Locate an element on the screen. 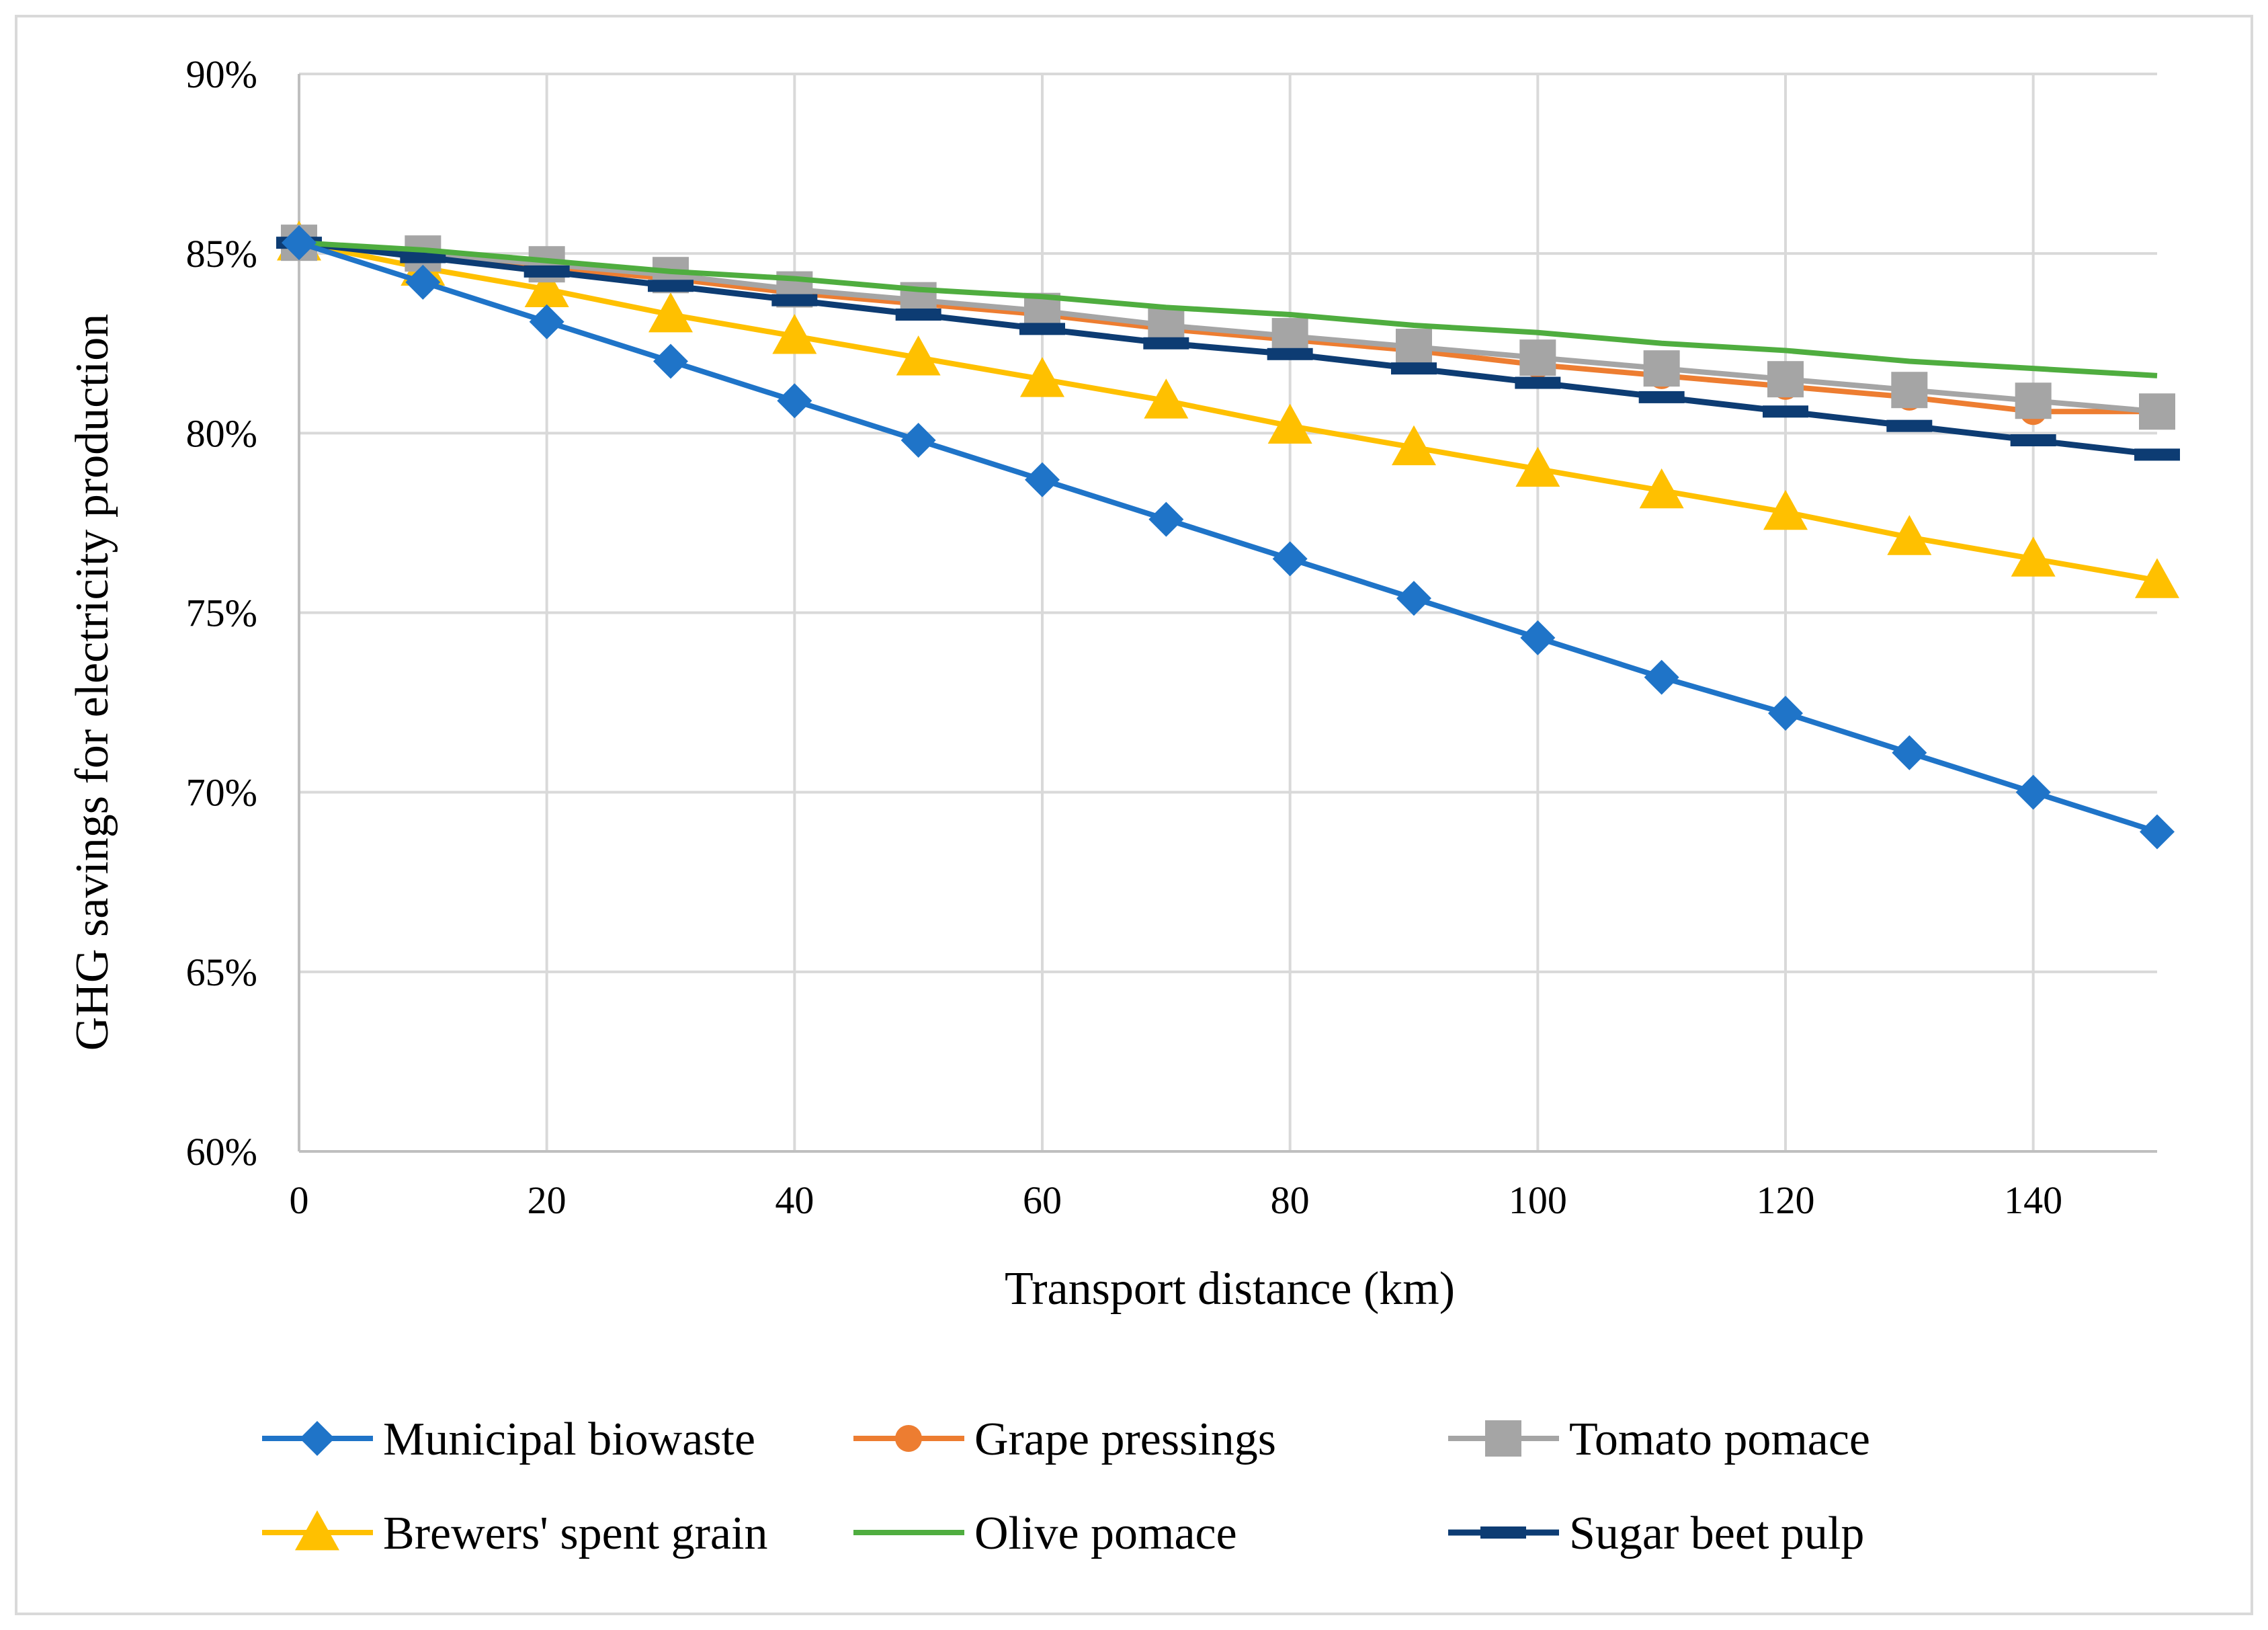 This screenshot has width=2268, height=1630. legend-item-sugar-beet-pulp: Sugar beet pulp is located at coordinates (1656, 1534).